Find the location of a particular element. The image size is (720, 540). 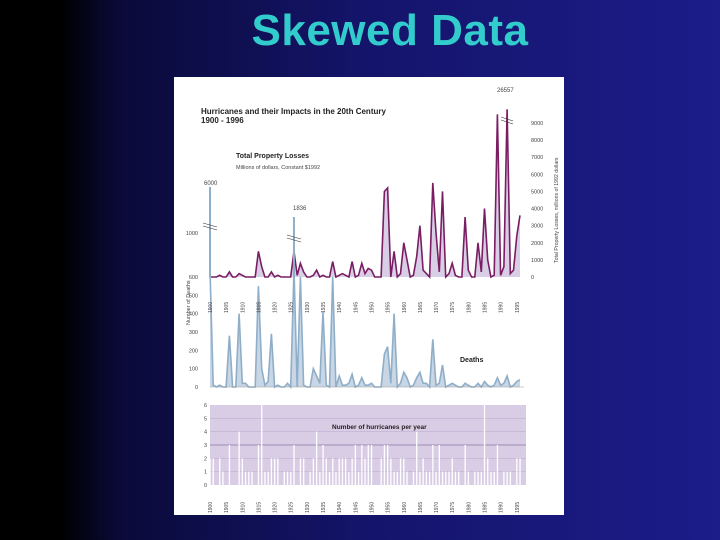

year-tick-label-lower: 1940 is located at coordinates (340, 507).